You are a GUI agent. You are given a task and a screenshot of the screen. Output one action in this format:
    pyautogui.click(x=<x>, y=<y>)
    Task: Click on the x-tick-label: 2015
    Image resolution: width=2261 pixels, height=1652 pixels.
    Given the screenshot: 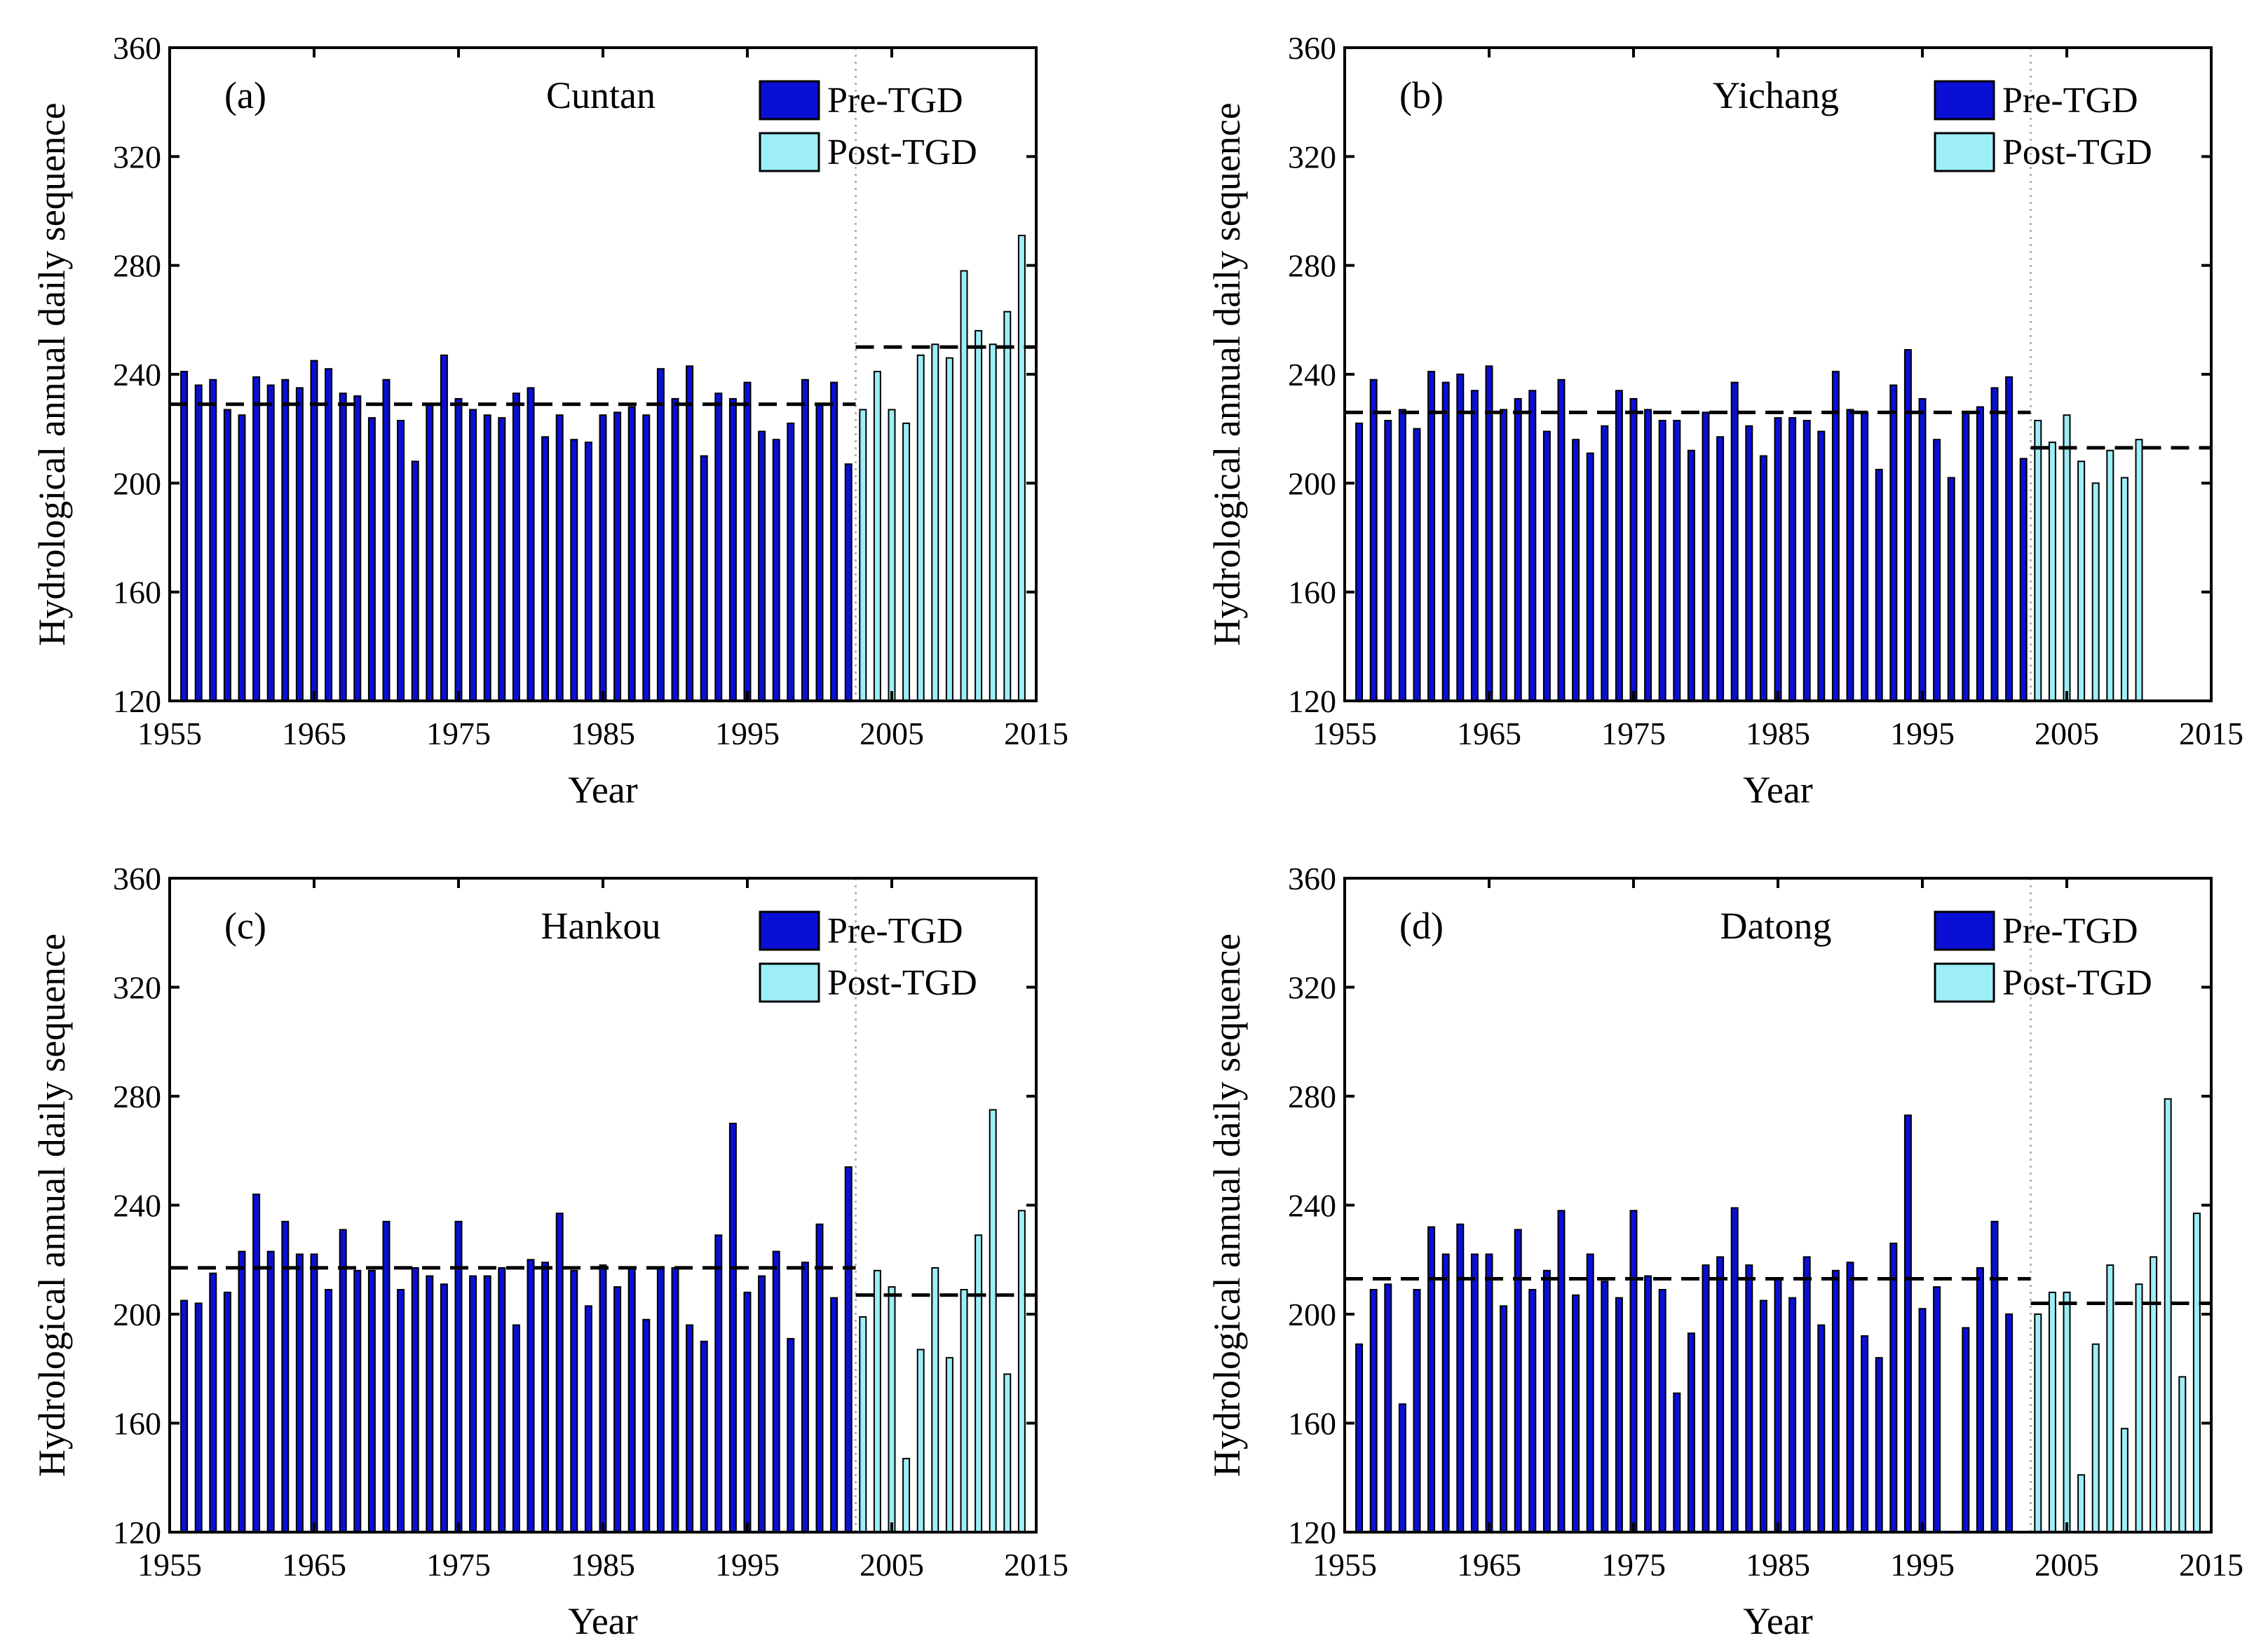 What is the action you would take?
    pyautogui.click(x=1036, y=1565)
    